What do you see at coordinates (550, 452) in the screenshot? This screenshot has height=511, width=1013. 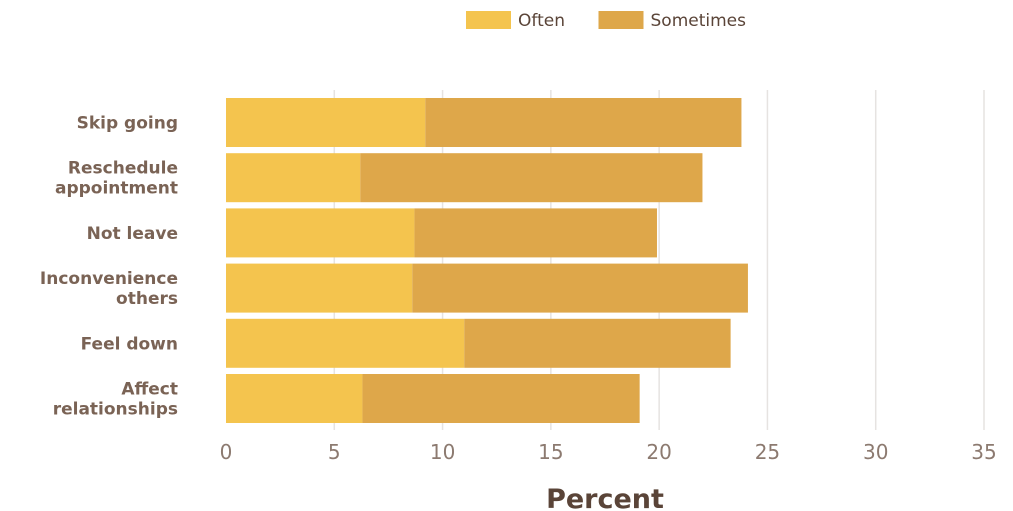 I see `x-tick-label: 15` at bounding box center [550, 452].